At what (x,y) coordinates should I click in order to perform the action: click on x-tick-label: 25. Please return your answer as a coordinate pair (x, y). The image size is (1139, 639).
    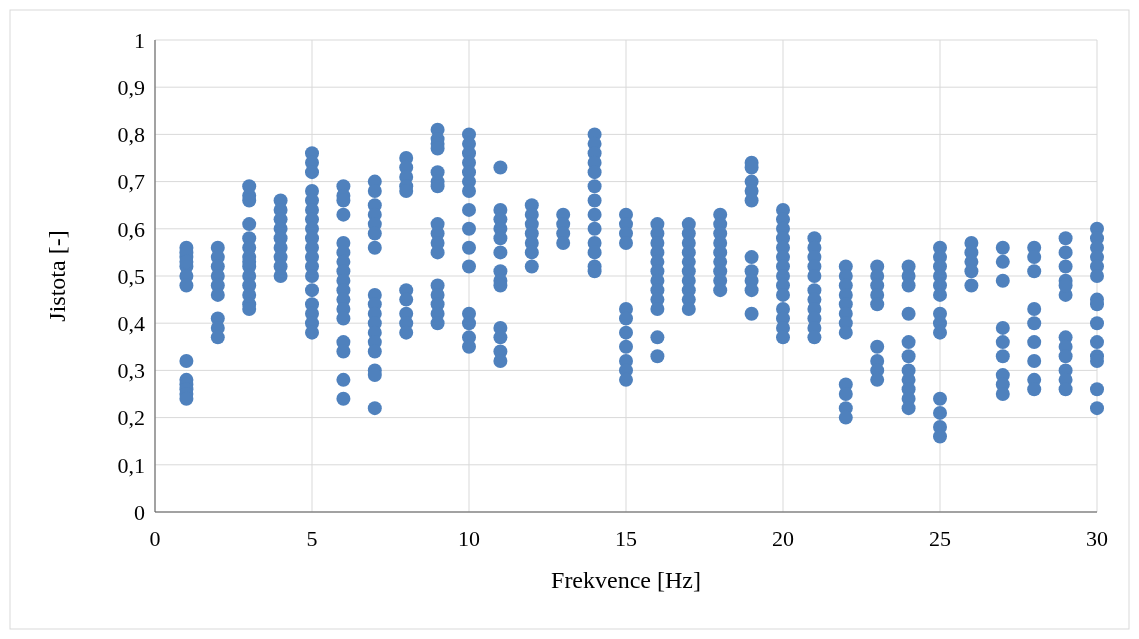
    Looking at the image, I should click on (940, 538).